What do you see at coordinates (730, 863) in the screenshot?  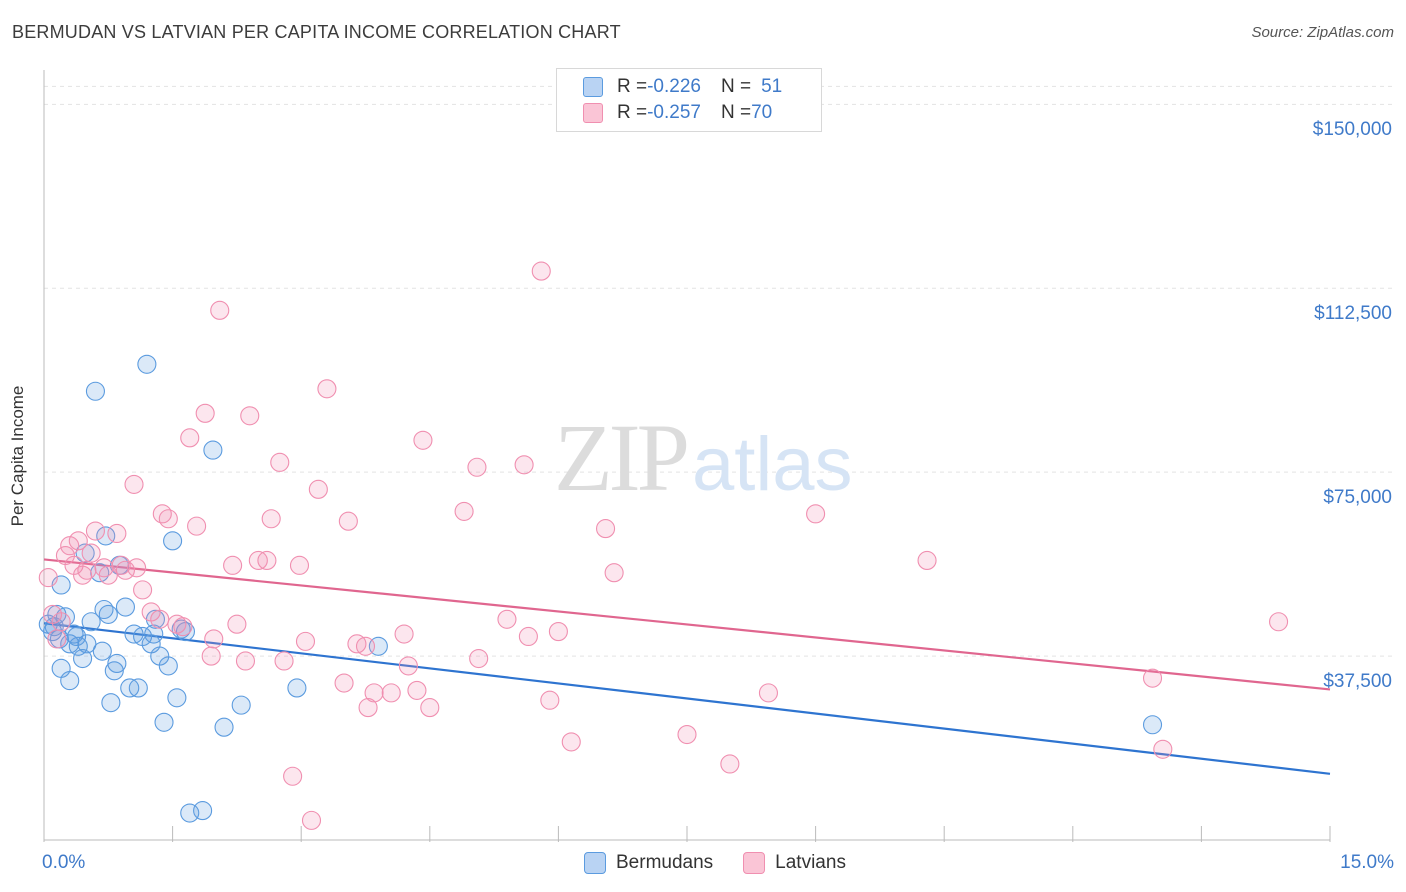 I see `series-legend: Bermudans Latvians` at bounding box center [730, 863].